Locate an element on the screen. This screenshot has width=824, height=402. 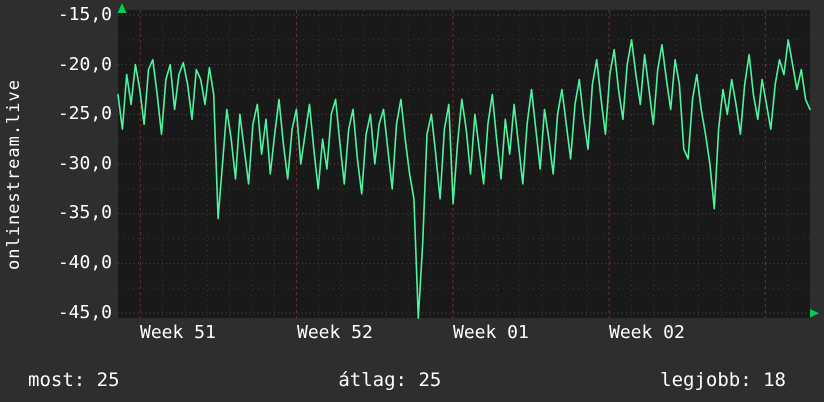
x-tick-label-week52: Week 52 is located at coordinates (335, 332).